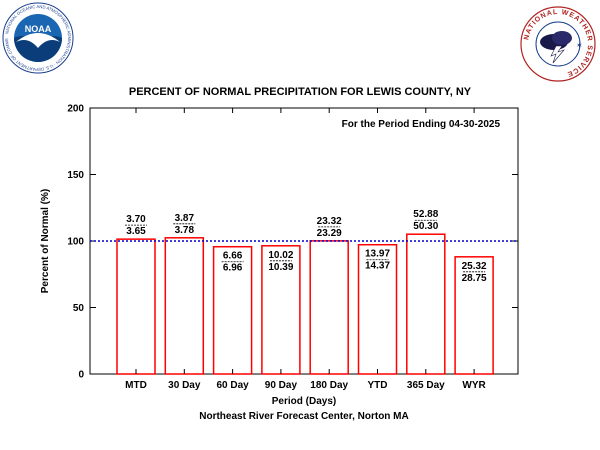 The height and width of the screenshot is (450, 600). What do you see at coordinates (474, 385) in the screenshot?
I see `x-tick-label: WYR` at bounding box center [474, 385].